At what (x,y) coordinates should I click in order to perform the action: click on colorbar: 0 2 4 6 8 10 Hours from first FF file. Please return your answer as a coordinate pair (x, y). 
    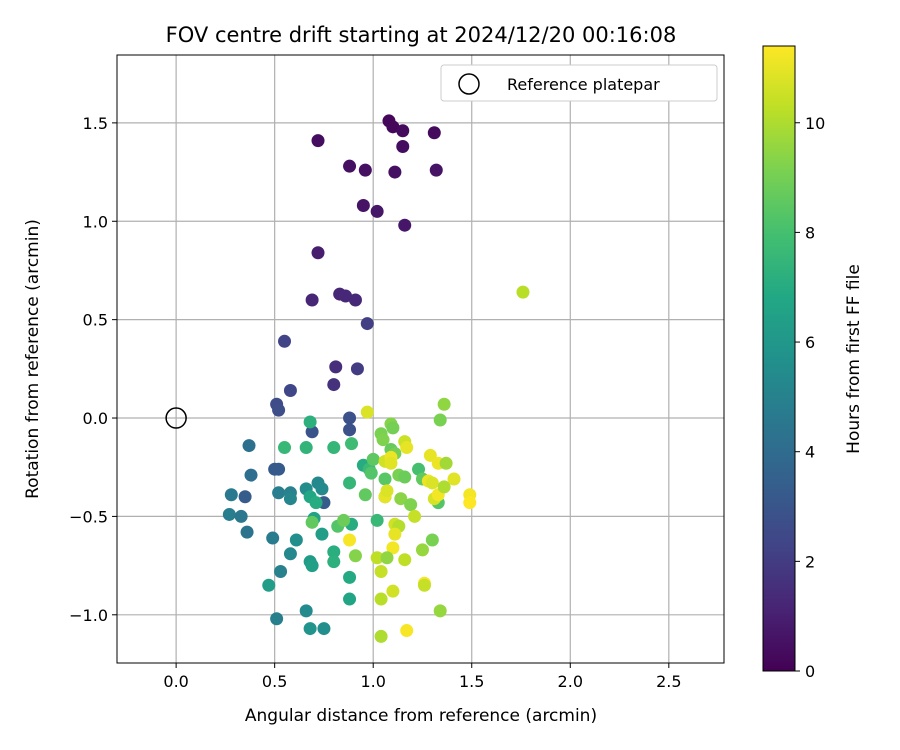
    Looking at the image, I should click on (813, 363).